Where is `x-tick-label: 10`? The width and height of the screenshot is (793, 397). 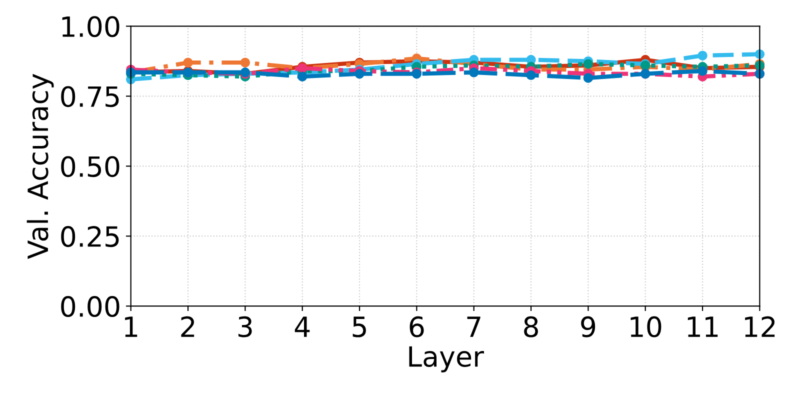
x-tick-label: 10 is located at coordinates (646, 327).